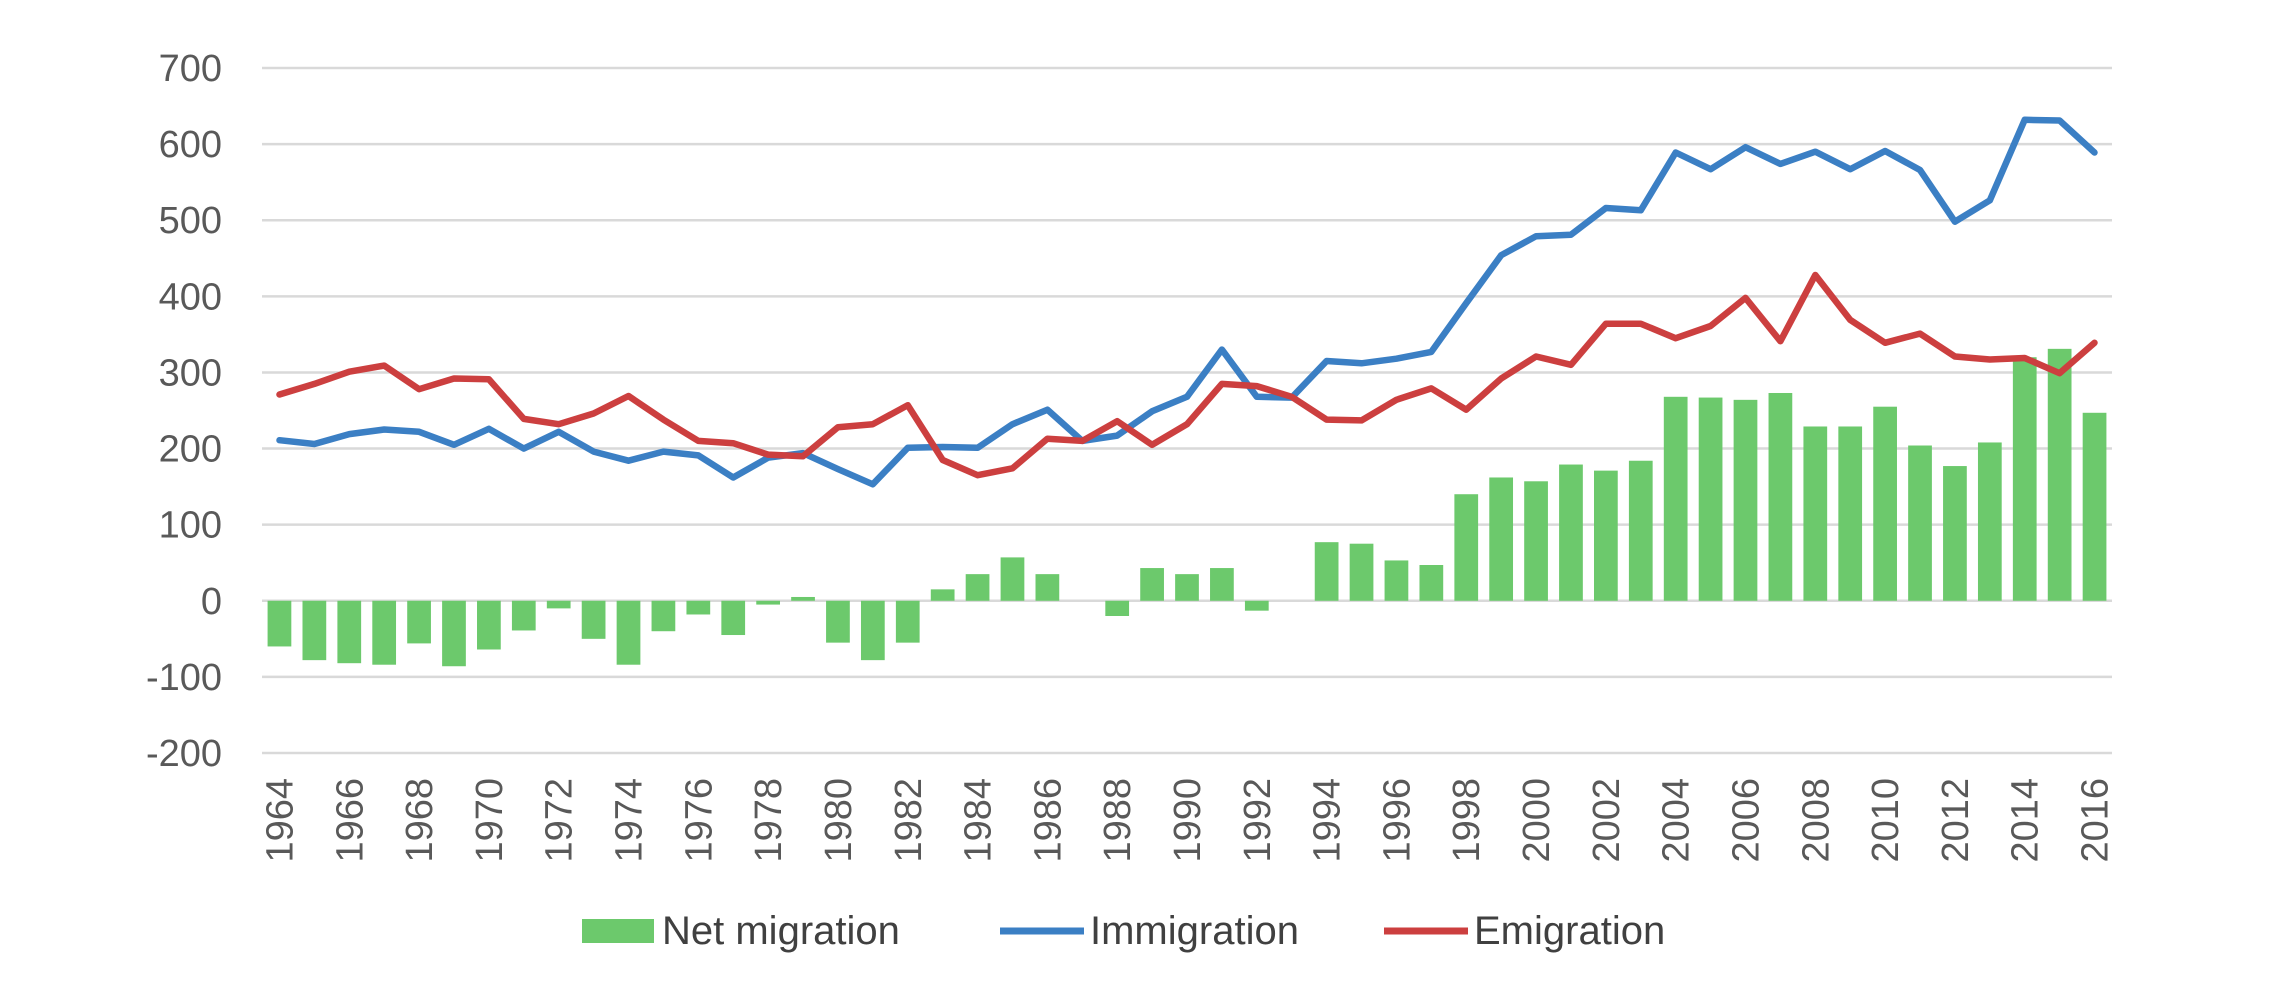  What do you see at coordinates (190, 145) in the screenshot?
I see `y-tick-label: 600` at bounding box center [190, 145].